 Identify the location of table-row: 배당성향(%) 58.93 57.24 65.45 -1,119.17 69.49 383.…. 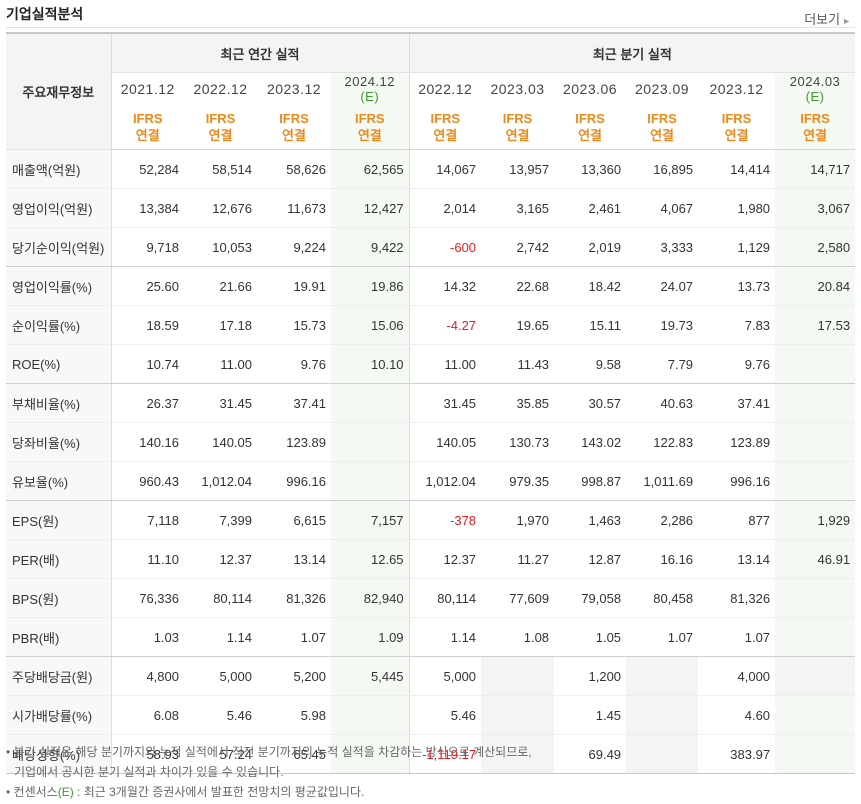
(431, 754).